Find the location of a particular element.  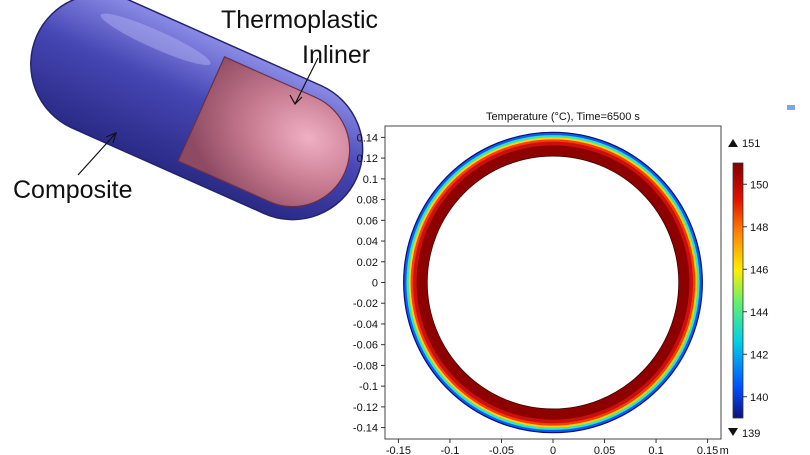

y-tick-label: 0.1 is located at coordinates (370, 180).